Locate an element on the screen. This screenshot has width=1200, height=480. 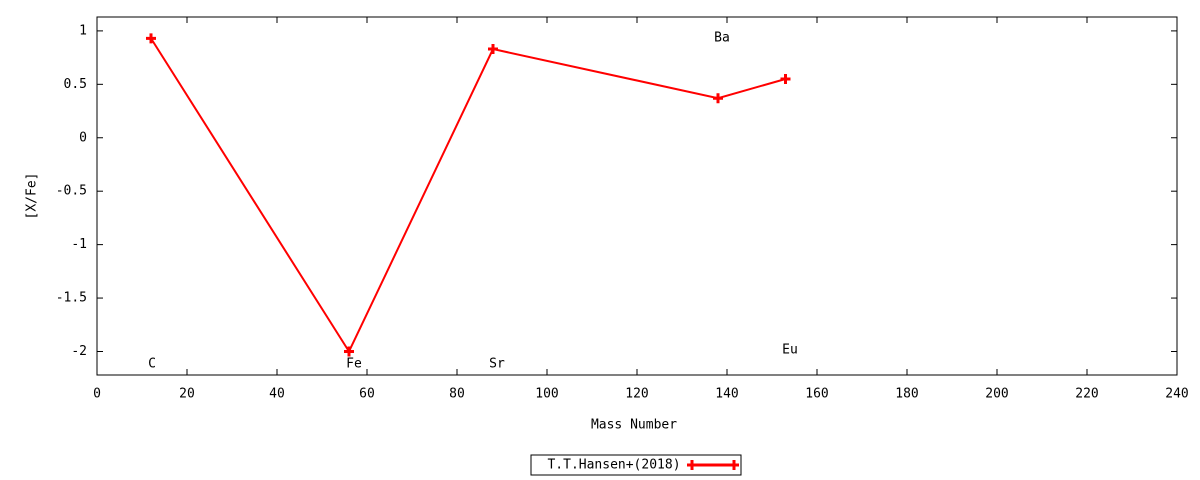
x-tick-label: 140 is located at coordinates (726, 394).